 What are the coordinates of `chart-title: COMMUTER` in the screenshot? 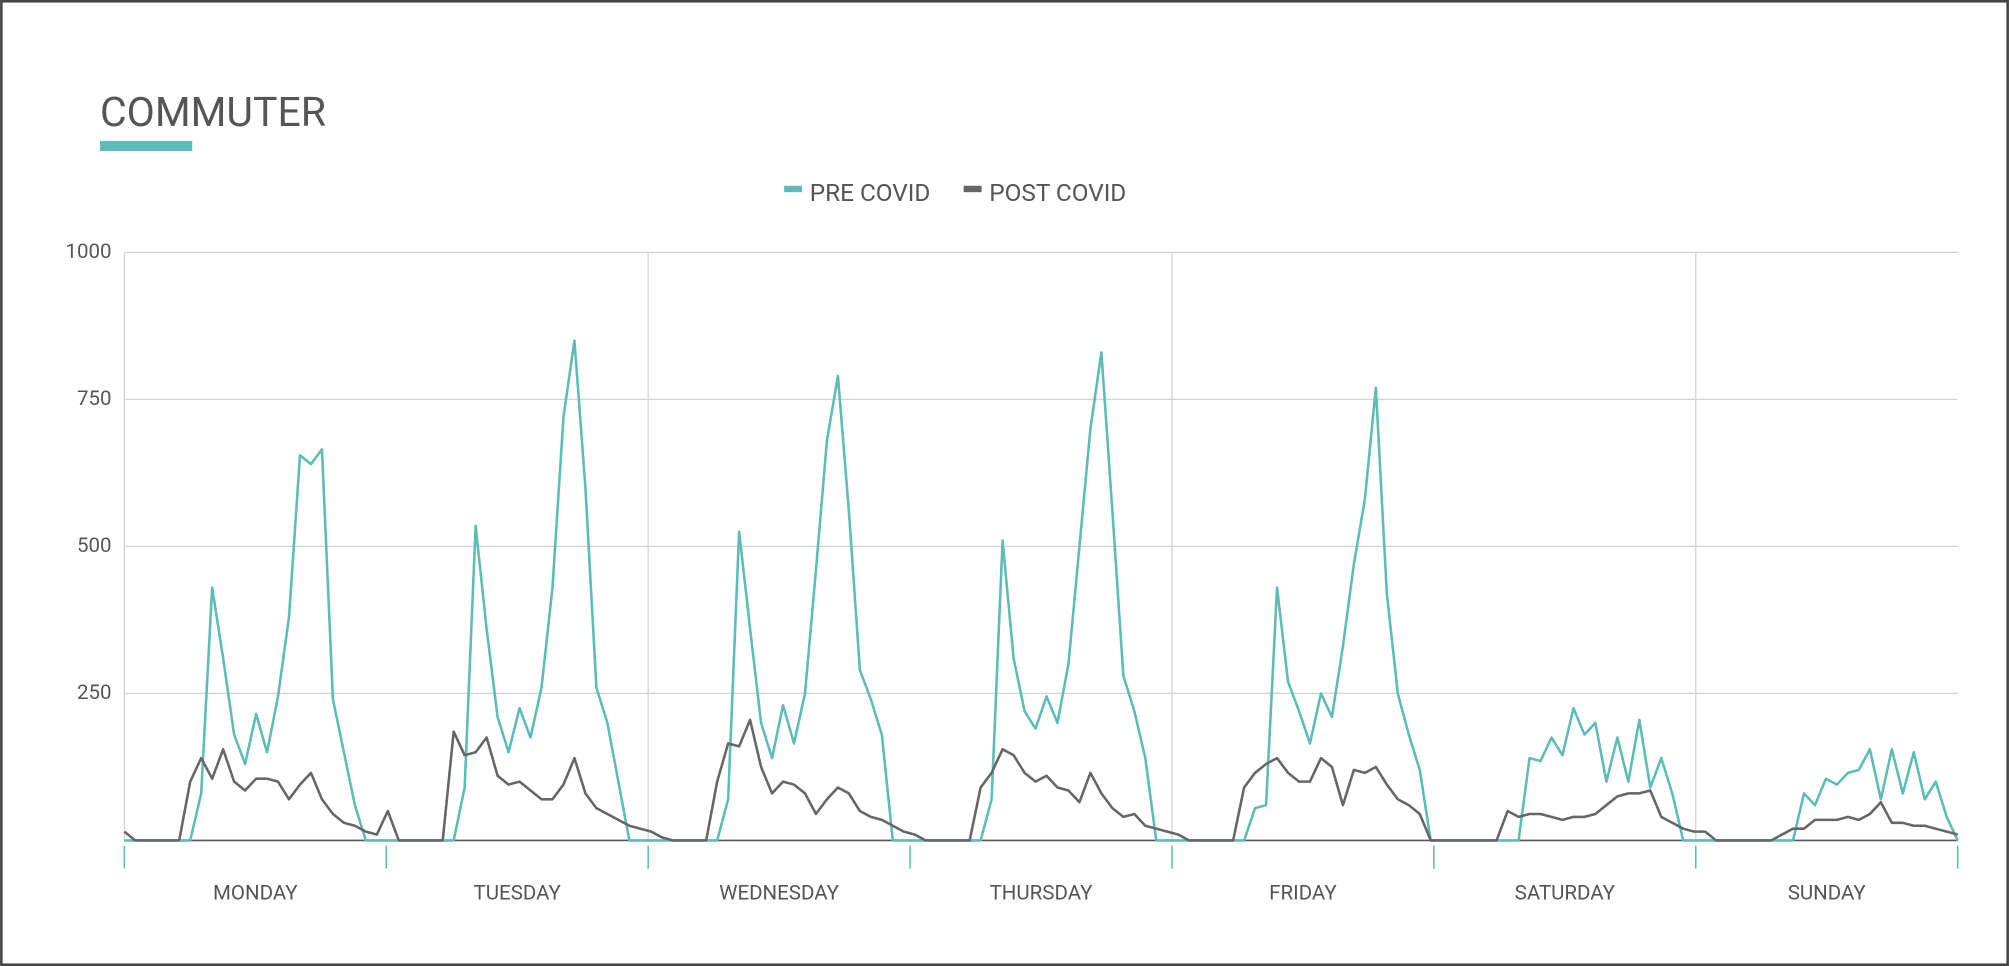 It's located at (213, 113).